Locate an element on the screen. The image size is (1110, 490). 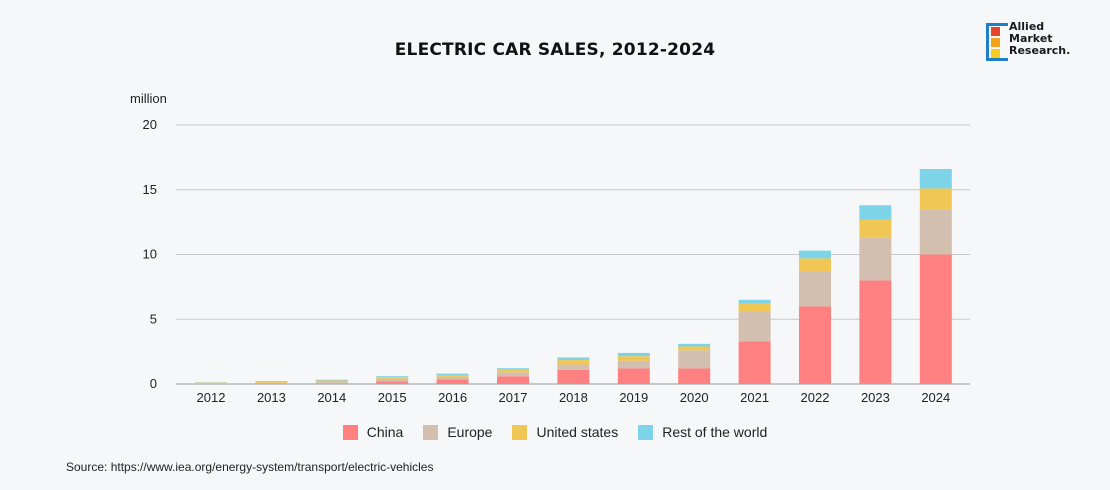
bar-2023-united-states is located at coordinates (875, 228).